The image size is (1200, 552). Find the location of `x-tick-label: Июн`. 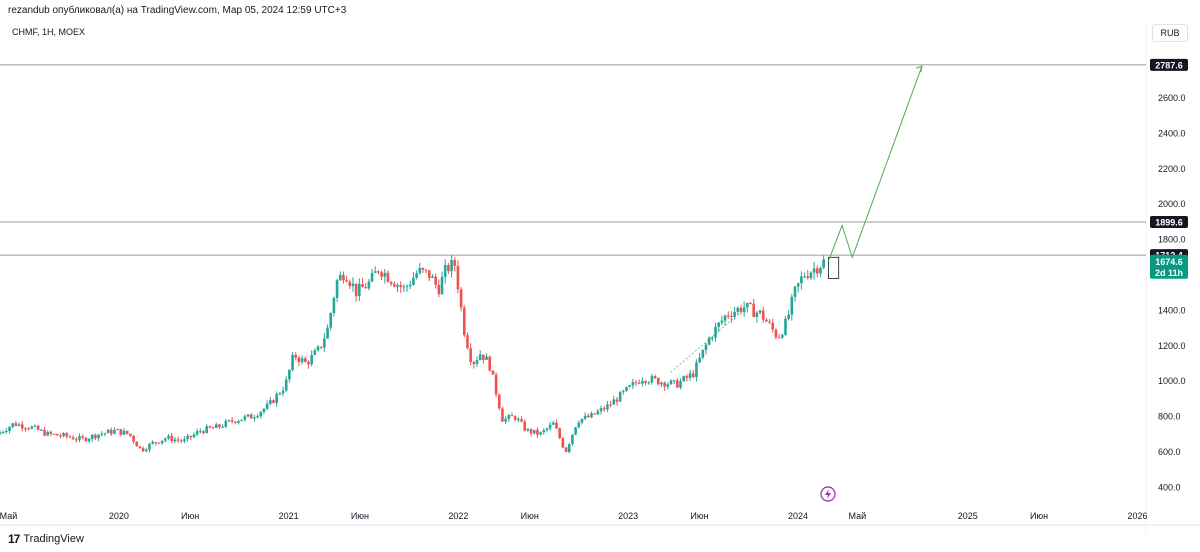

x-tick-label: Июн is located at coordinates (699, 516).